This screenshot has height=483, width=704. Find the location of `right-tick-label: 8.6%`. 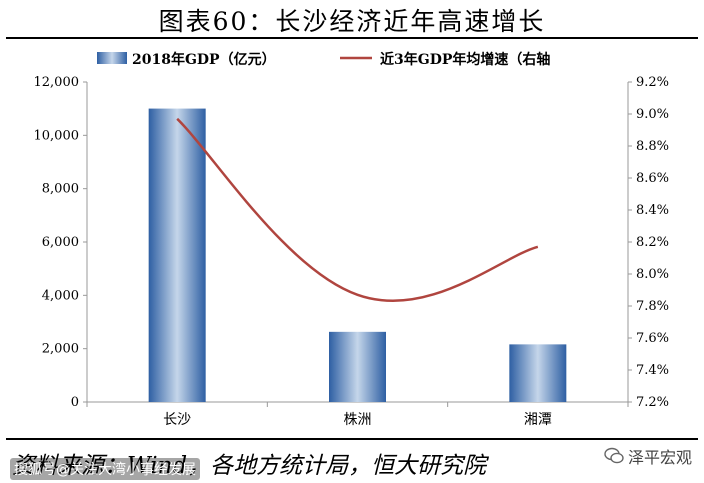

right-tick-label: 8.6% is located at coordinates (652, 178).